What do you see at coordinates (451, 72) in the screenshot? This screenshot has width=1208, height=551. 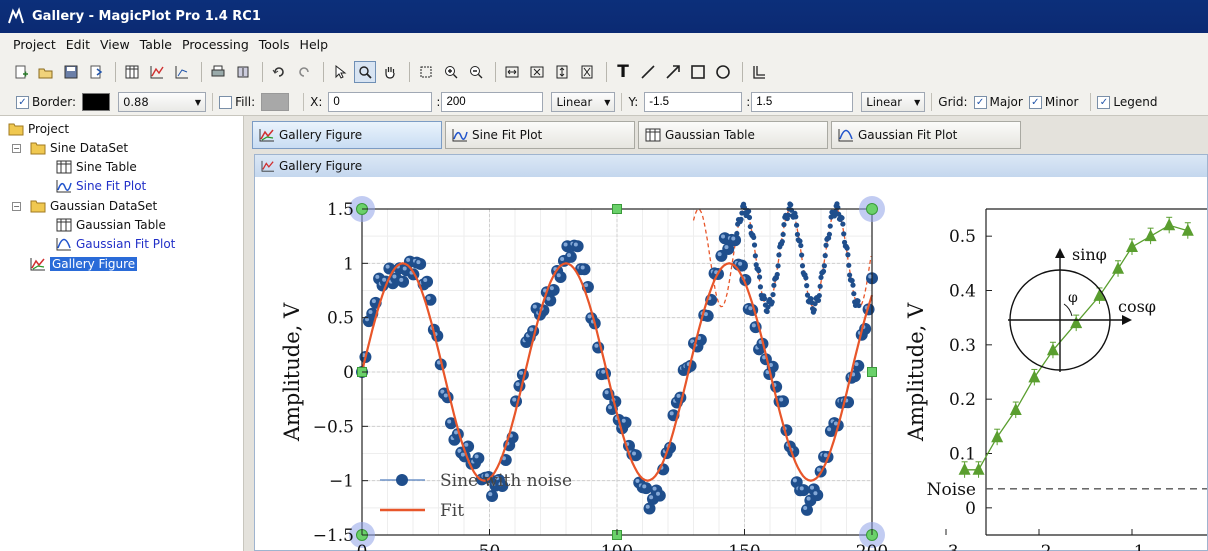 I see `zoom-in-icon` at bounding box center [451, 72].